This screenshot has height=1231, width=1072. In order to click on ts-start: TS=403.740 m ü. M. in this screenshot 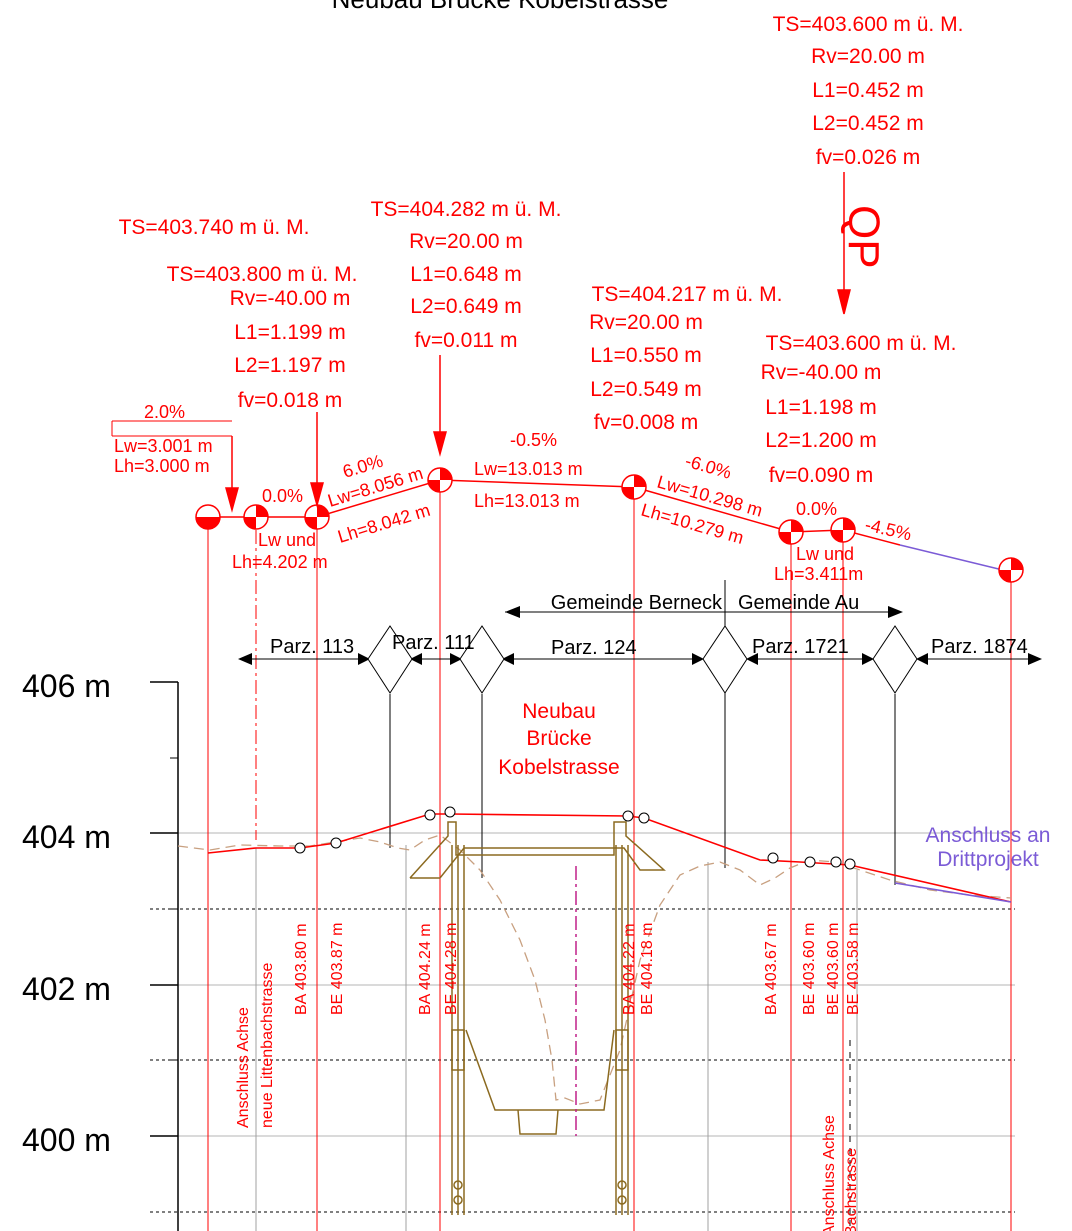, I will do `click(214, 227)`.